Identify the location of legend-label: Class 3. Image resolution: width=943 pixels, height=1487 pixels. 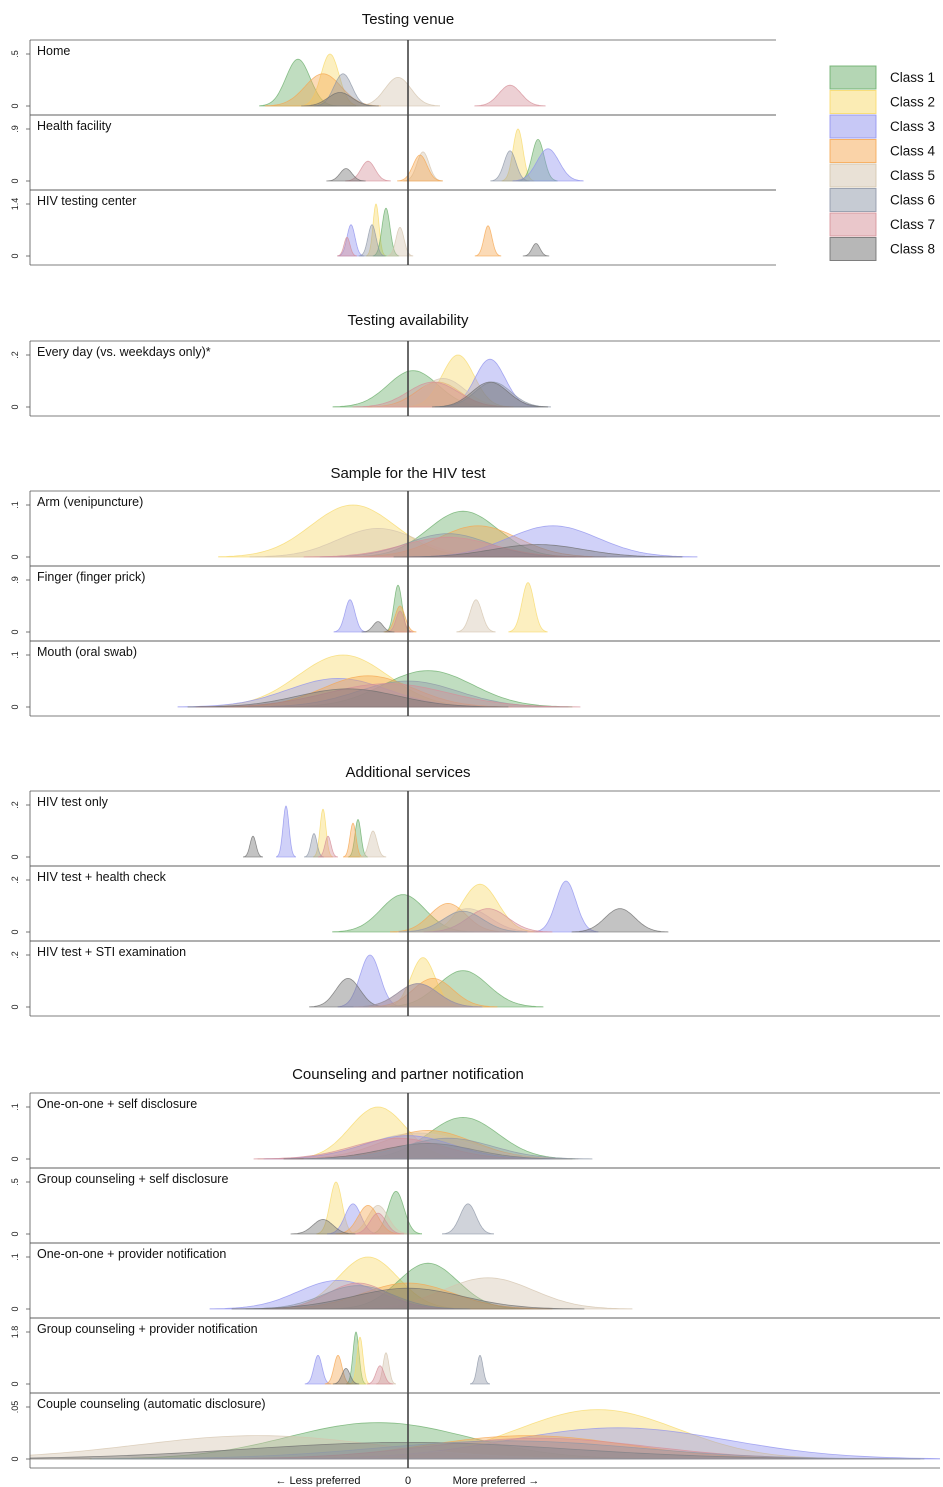
(912, 126).